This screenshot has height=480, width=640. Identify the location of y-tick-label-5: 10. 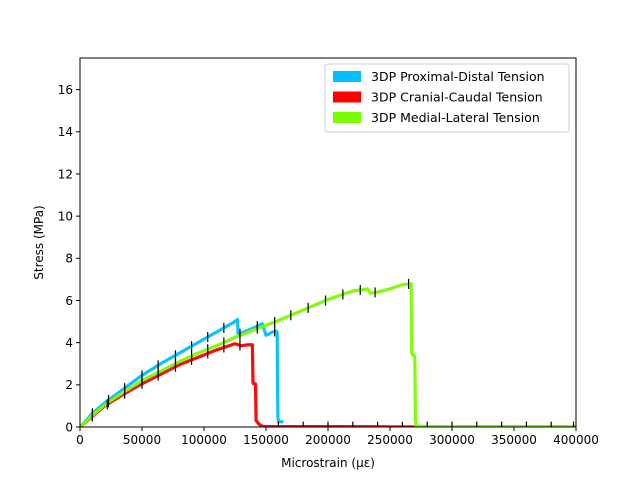
(65, 216).